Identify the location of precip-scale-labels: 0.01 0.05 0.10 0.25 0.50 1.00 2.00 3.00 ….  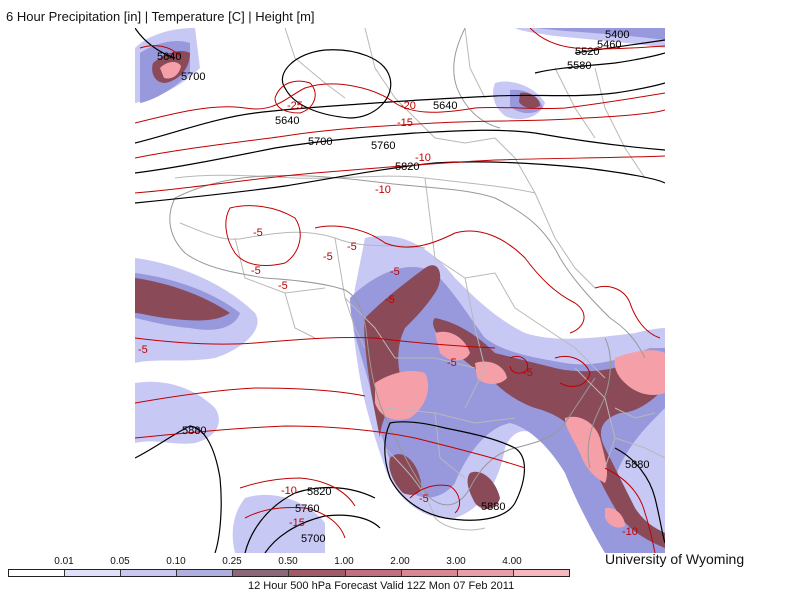
(400, 562).